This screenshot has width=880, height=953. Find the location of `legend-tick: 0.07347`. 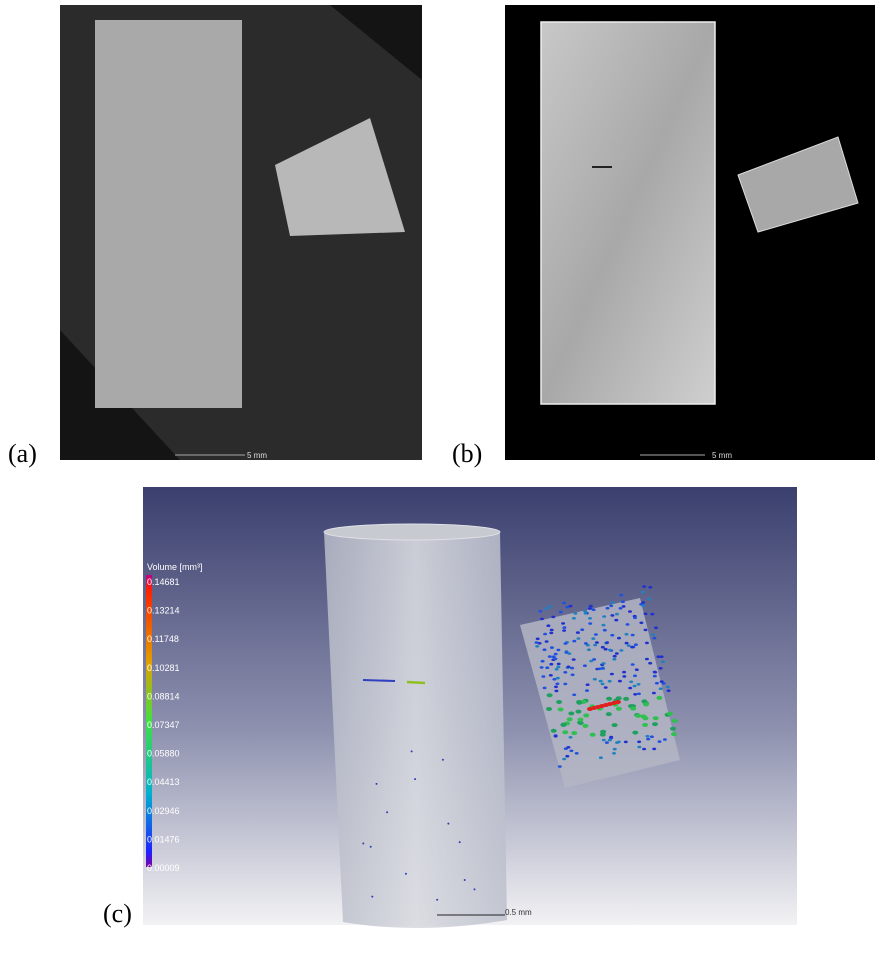

legend-tick: 0.07347 is located at coordinates (163, 725).